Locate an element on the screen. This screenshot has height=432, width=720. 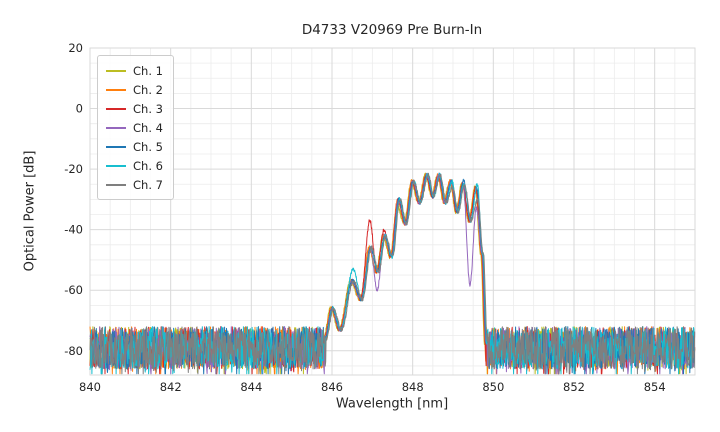
legend-label: Ch. 4 is located at coordinates (148, 127).